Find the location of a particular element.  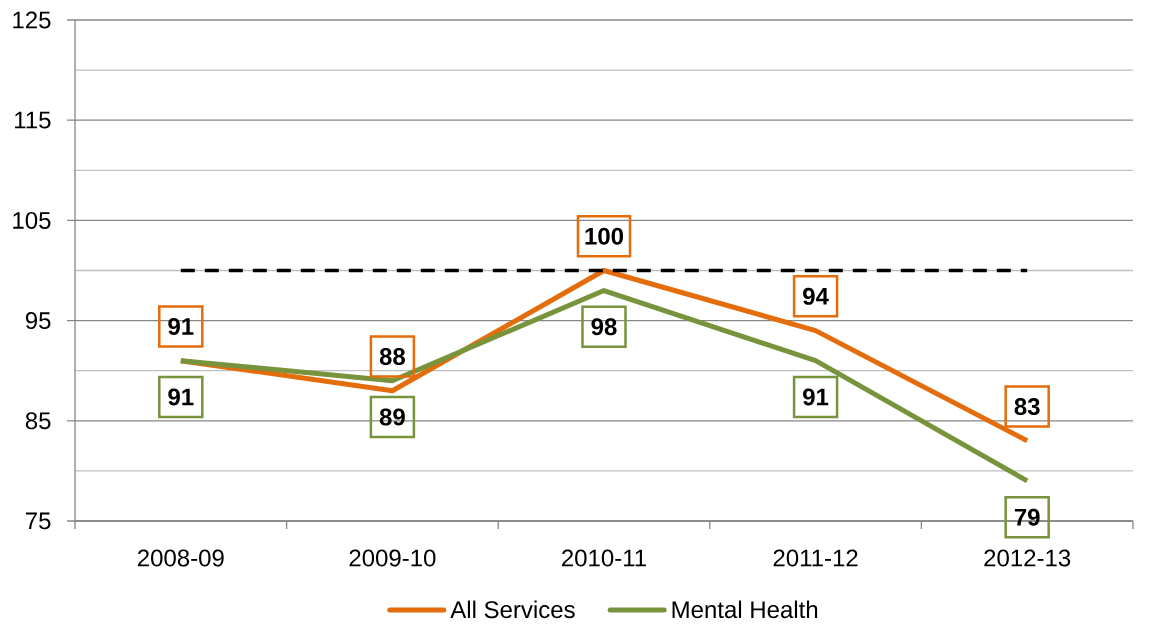

legend-label: Mental Health is located at coordinates (745, 609).